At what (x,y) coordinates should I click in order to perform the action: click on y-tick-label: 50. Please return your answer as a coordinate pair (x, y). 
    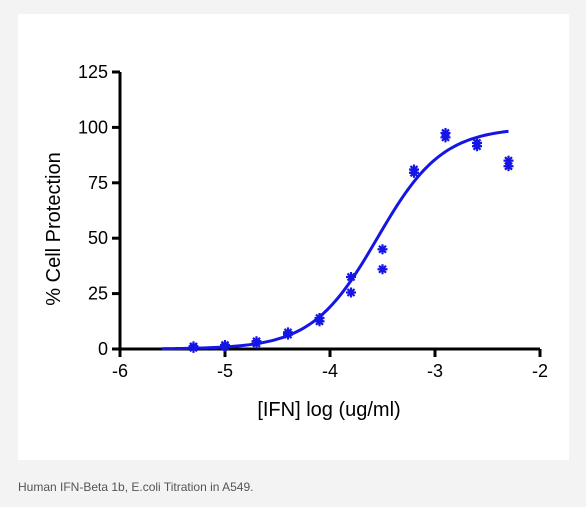
    Looking at the image, I should click on (98, 238).